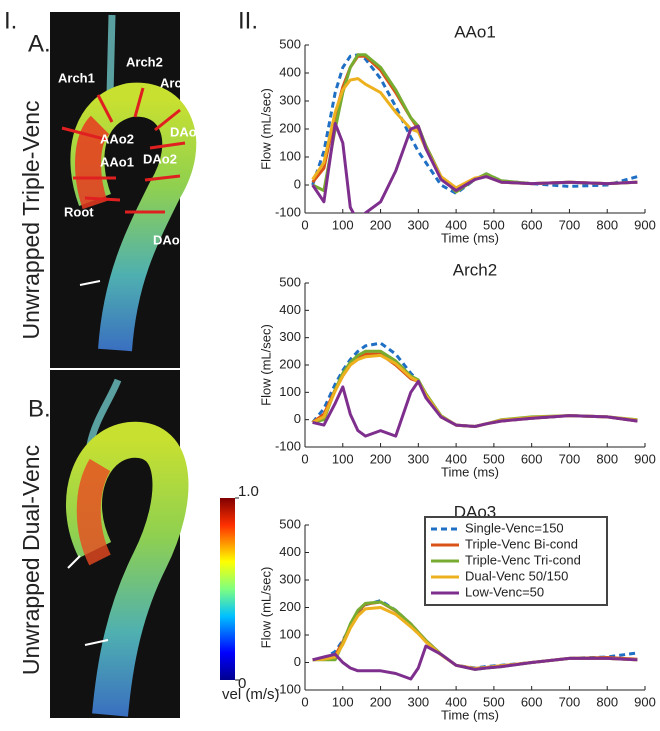 The width and height of the screenshot is (660, 731). Describe the element at coordinates (514, 527) in the screenshot. I see `legend-label: Single-Venc=150` at that location.